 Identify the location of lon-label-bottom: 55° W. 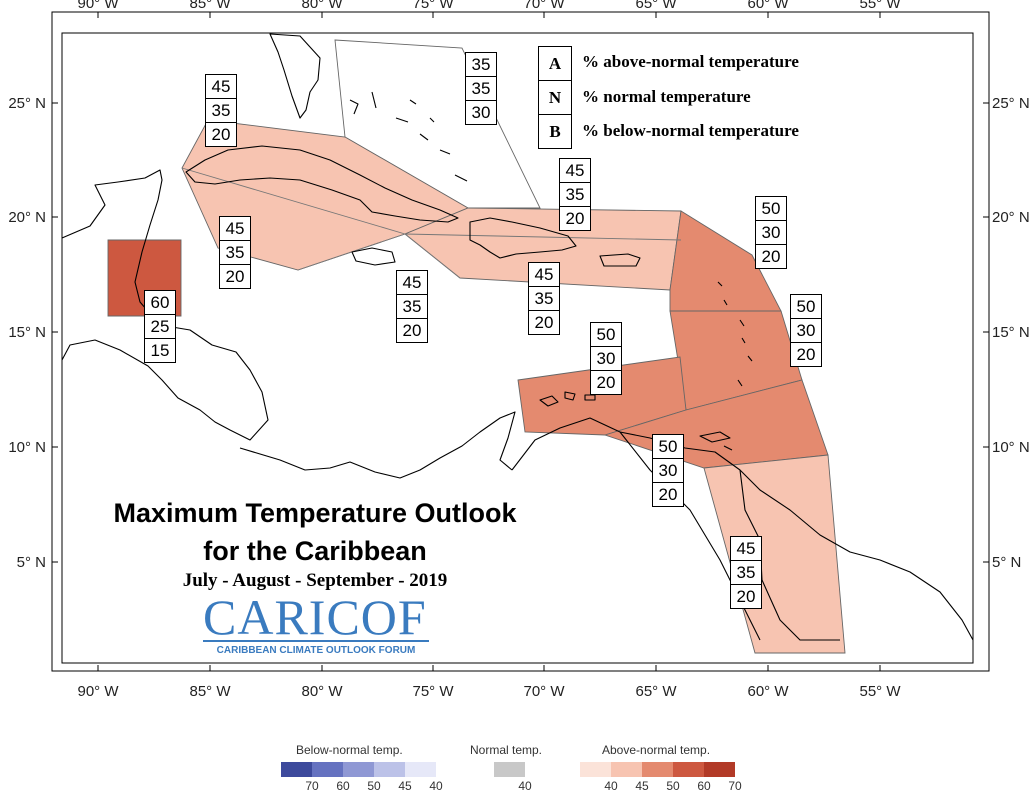
(880, 691).